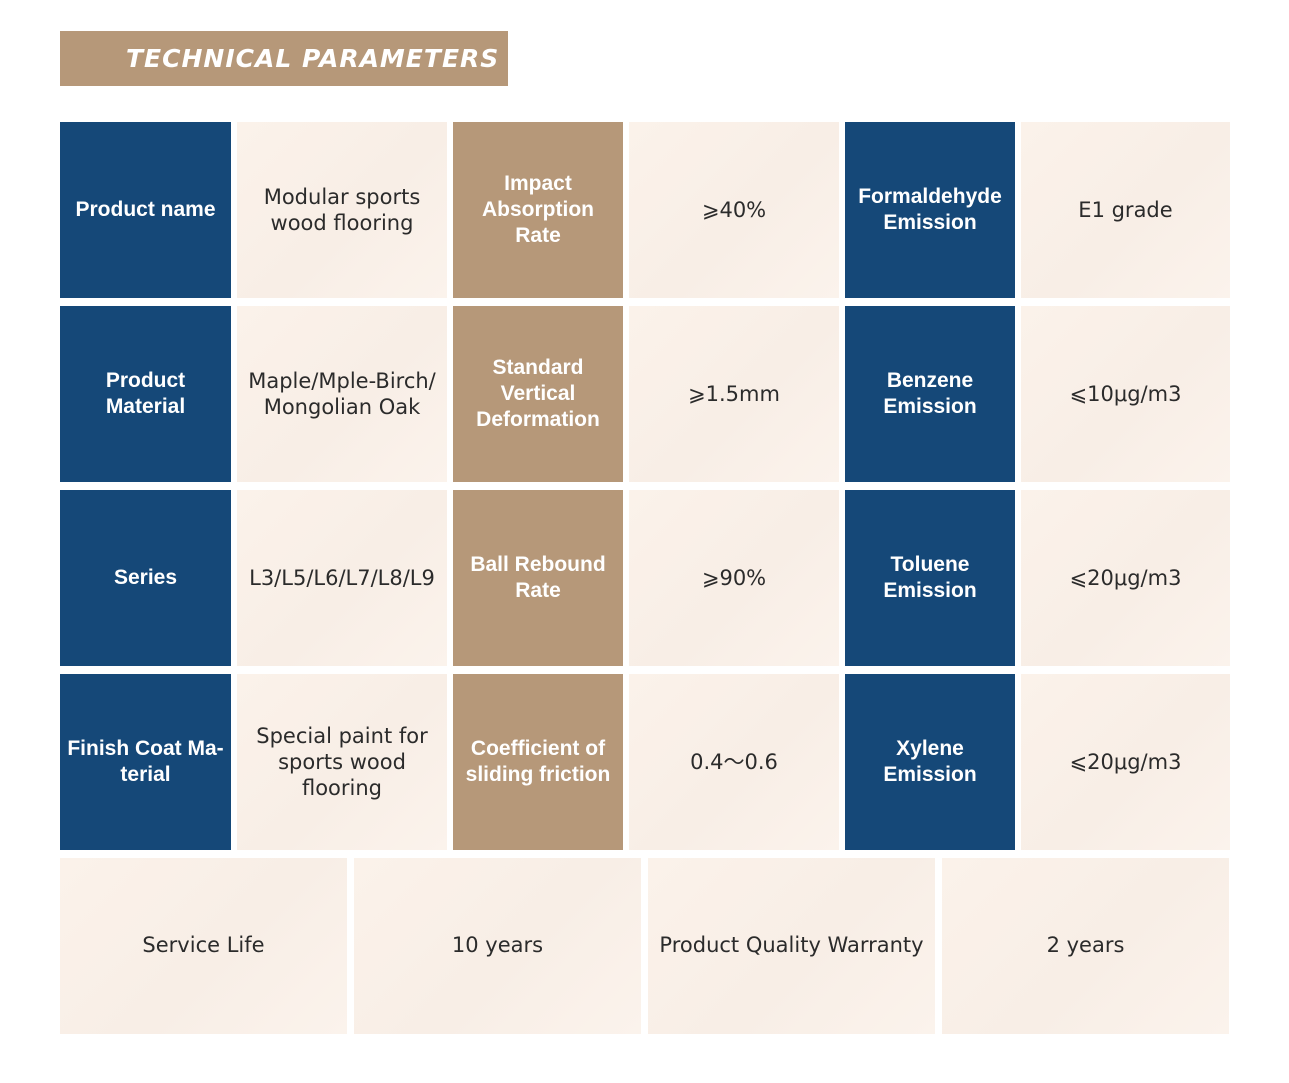 The width and height of the screenshot is (1289, 1083). Describe the element at coordinates (734, 762) in the screenshot. I see `param-value: 0.4～0.6` at that location.